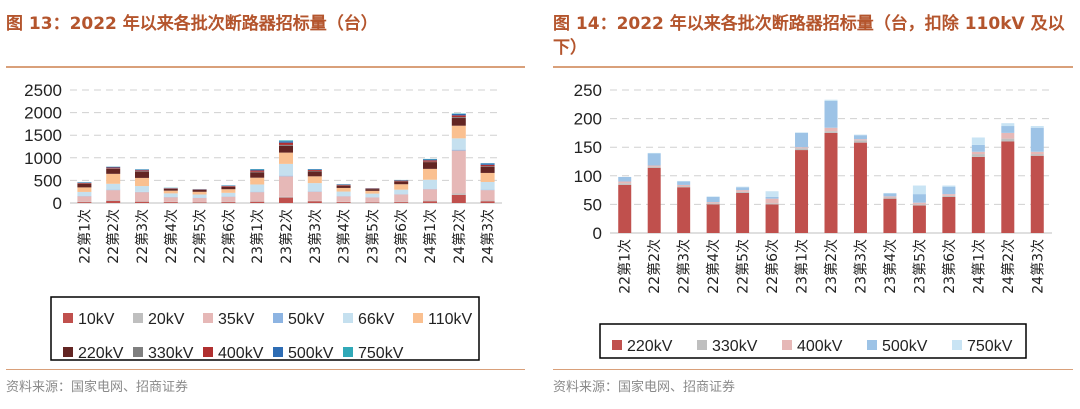 The image size is (1080, 409). I want to click on left-figure-title: 图 13：2022 年以来各批次断路器招标量（台）, so click(192, 24).